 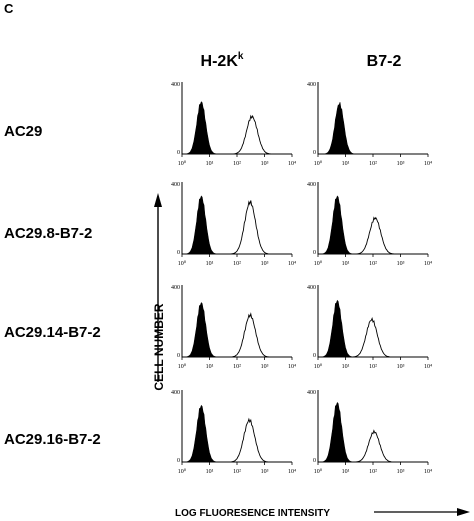 What do you see at coordinates (292, 472) in the screenshot?
I see `panel-ac29-16-b7-2-h-2k-x-tick-label-4: 10⁴` at bounding box center [292, 472].